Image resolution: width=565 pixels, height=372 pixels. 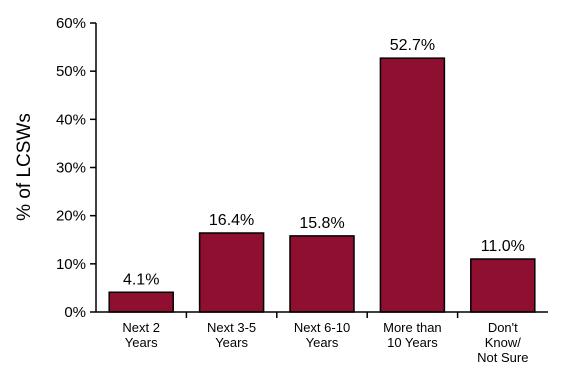 I want to click on y-axis-title: % of LCSWs, so click(x=24, y=167).